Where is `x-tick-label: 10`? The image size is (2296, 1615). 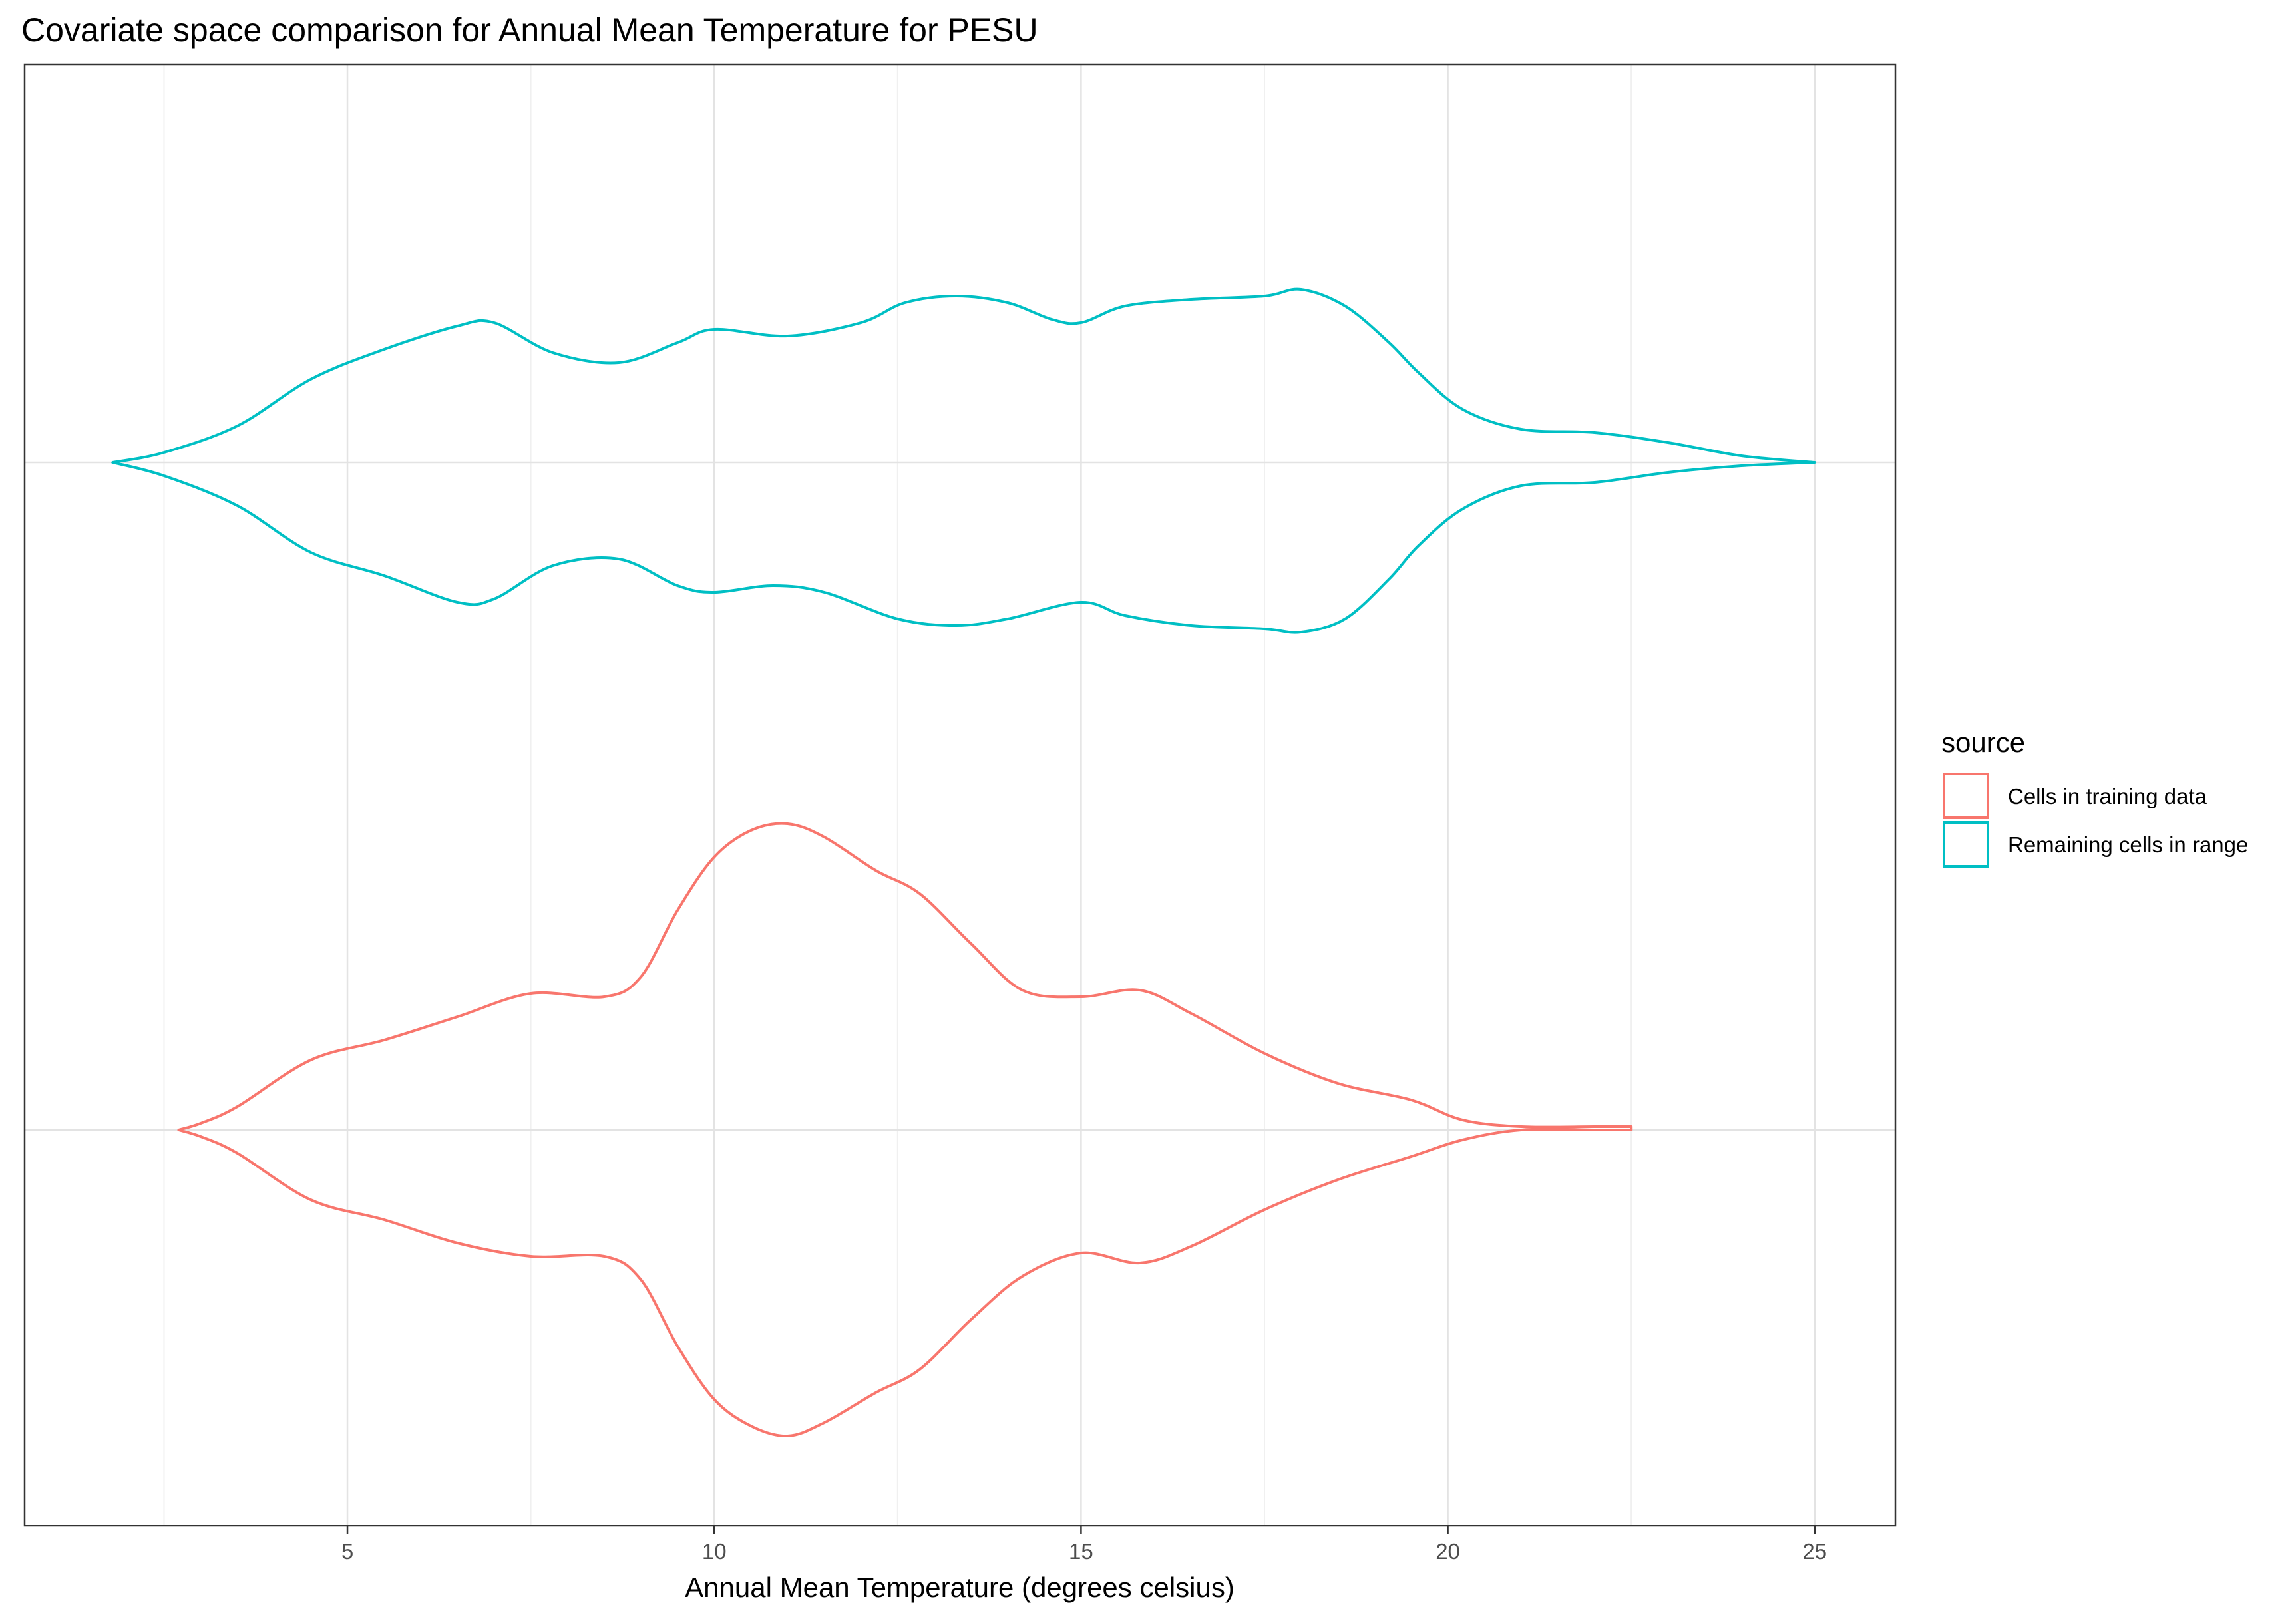
x-tick-label: 10 is located at coordinates (714, 1551).